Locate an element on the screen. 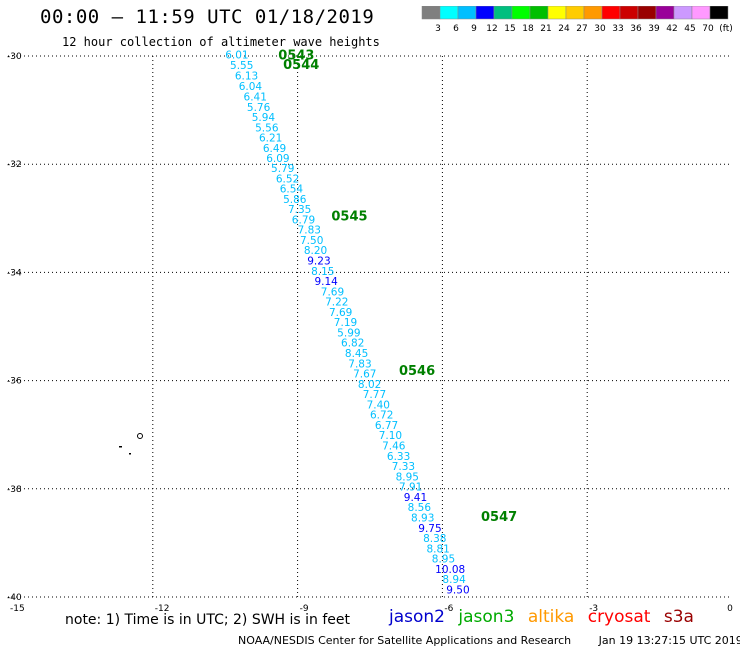 The height and width of the screenshot is (650, 740). wave-height-sample: 6.79 is located at coordinates (303, 220).